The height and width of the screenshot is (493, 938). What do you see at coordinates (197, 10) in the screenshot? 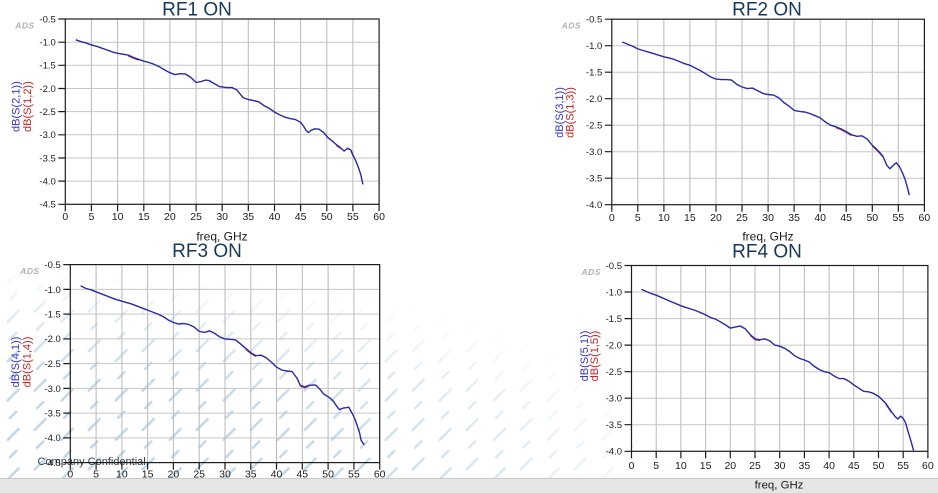
I see `svg-text: RF1 ON` at bounding box center [197, 10].